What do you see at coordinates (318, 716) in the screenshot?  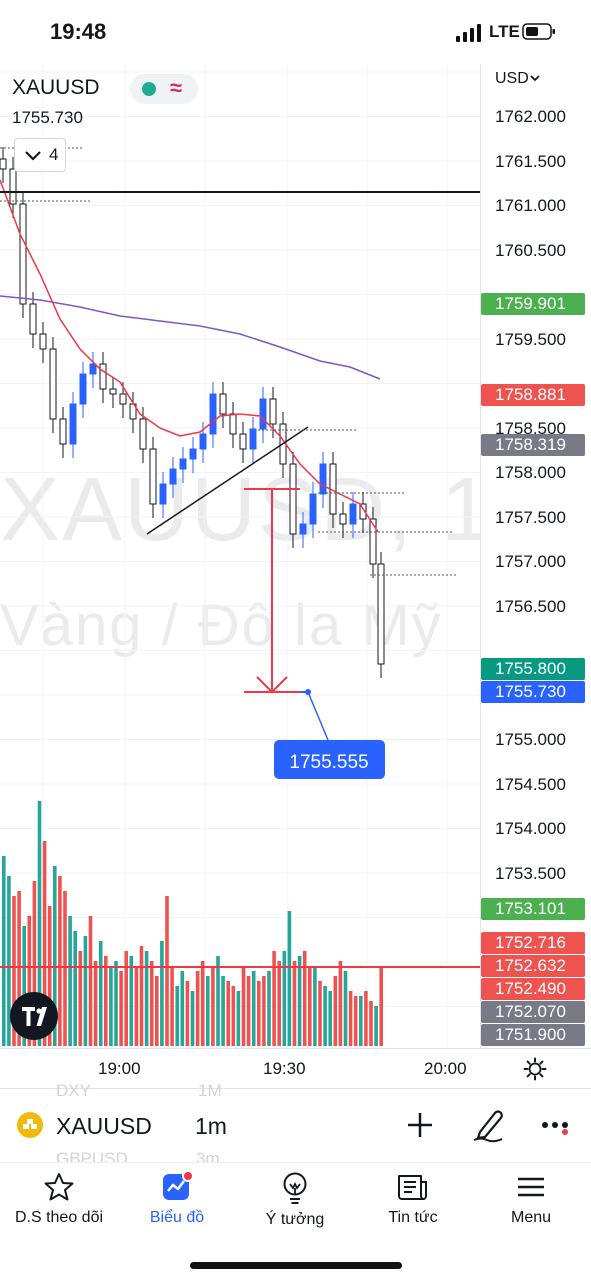 I see `target-connector` at bounding box center [318, 716].